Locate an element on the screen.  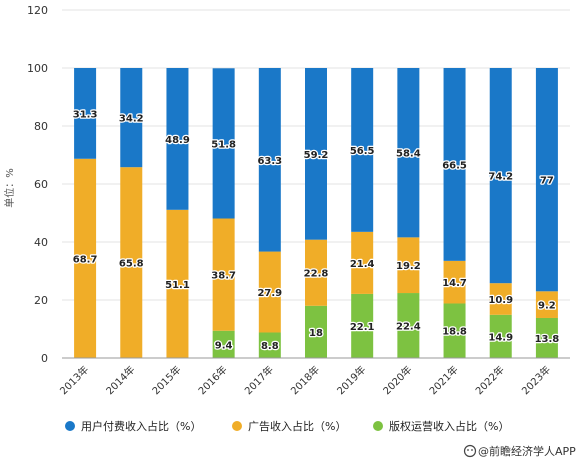
legend-label: 版权运营收入占比（%） is located at coordinates (449, 426).